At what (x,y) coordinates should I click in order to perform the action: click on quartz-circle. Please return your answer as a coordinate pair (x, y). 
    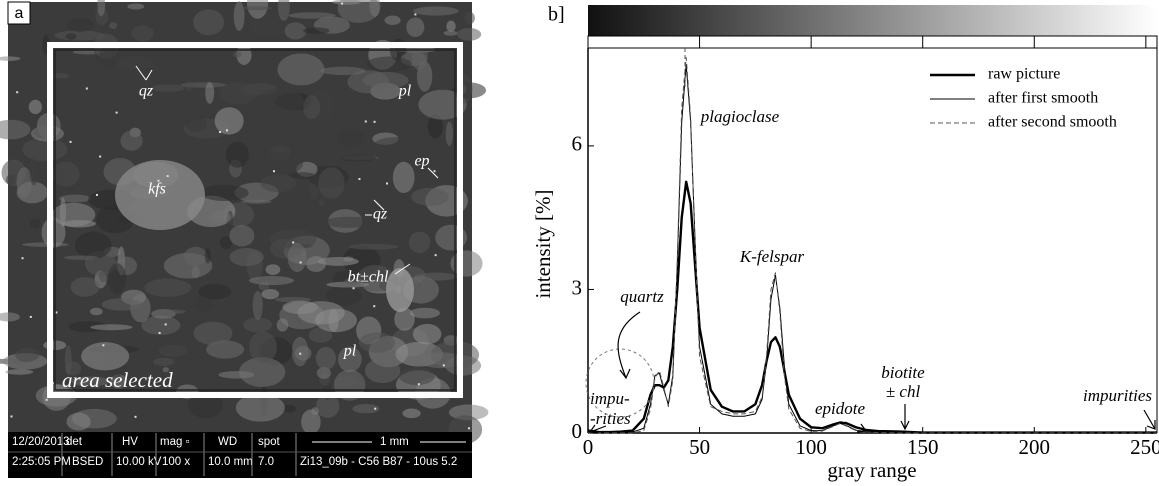
    Looking at the image, I should click on (620, 383).